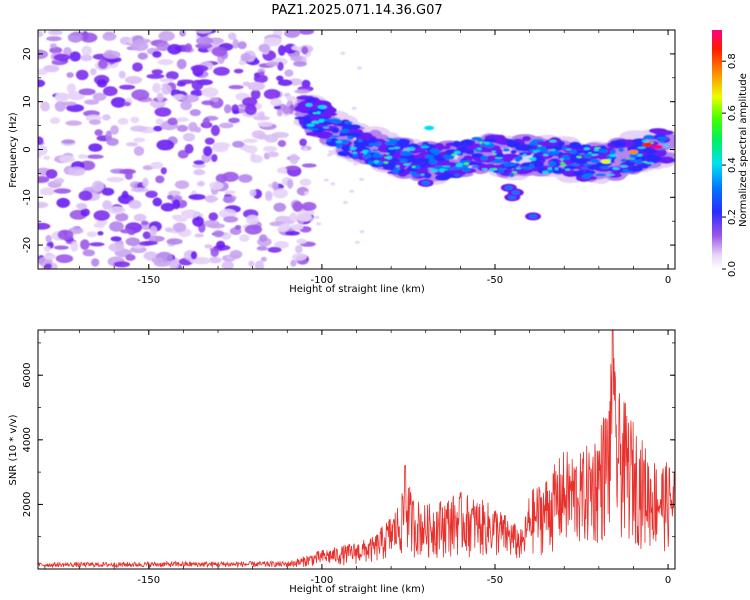 The height and width of the screenshot is (600, 750). What do you see at coordinates (148, 280) in the screenshot?
I see `x-tick-label: -150` at bounding box center [148, 280].